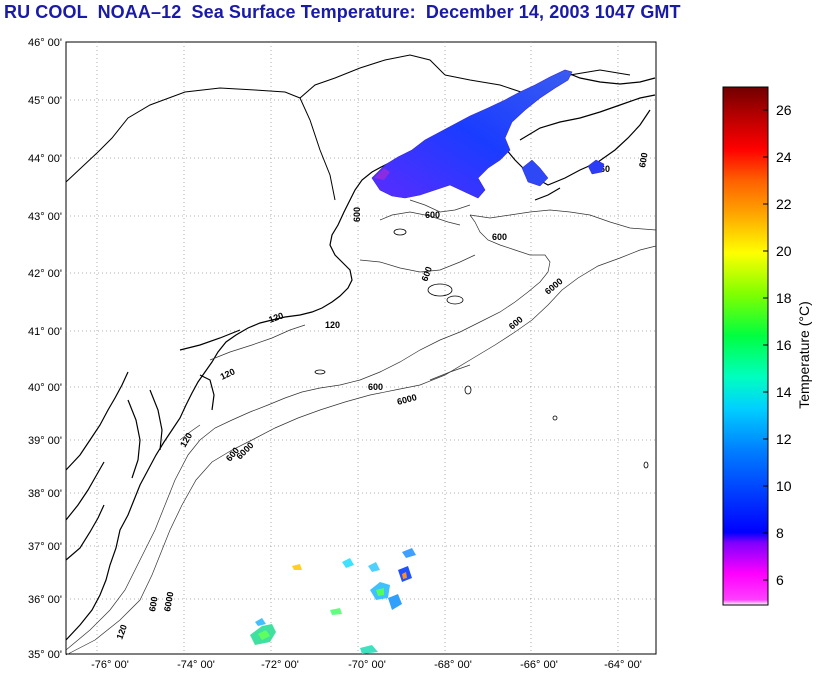 The width and height of the screenshot is (817, 673). Describe the element at coordinates (404, 575) in the screenshot. I see `sst-patch-6b` at that location.